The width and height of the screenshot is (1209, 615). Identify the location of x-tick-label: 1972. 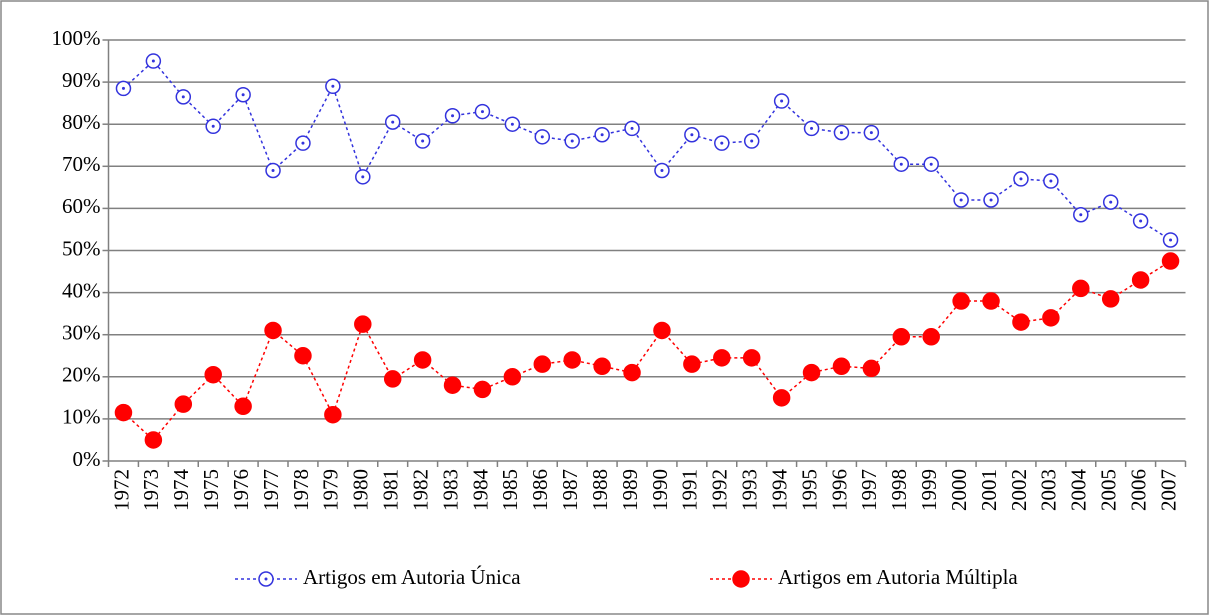
(121, 490).